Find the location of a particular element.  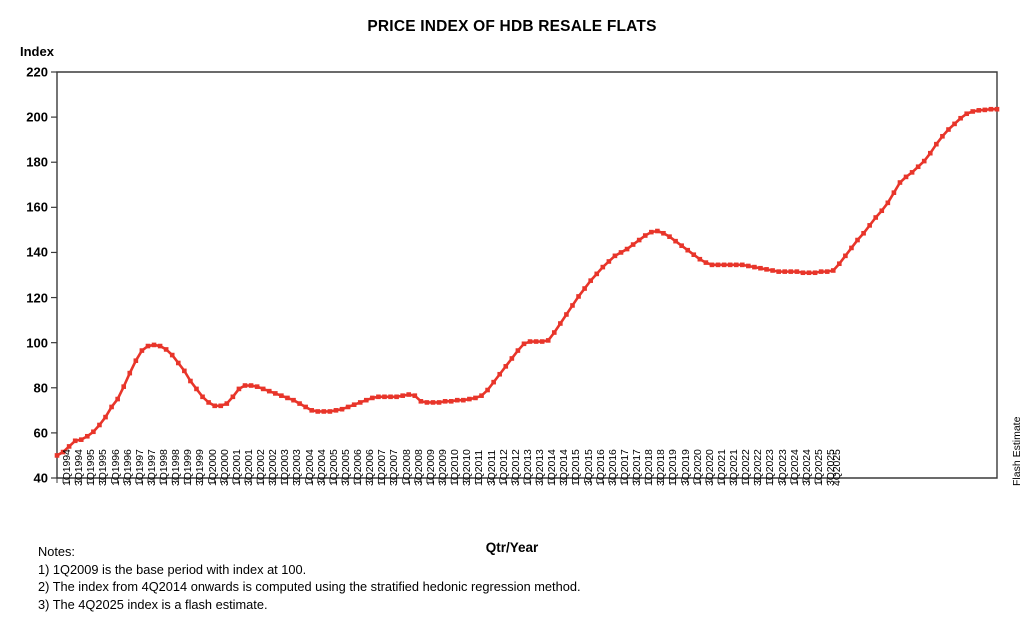

x-tick-label: 3Q2015 is located at coordinates (588, 467).